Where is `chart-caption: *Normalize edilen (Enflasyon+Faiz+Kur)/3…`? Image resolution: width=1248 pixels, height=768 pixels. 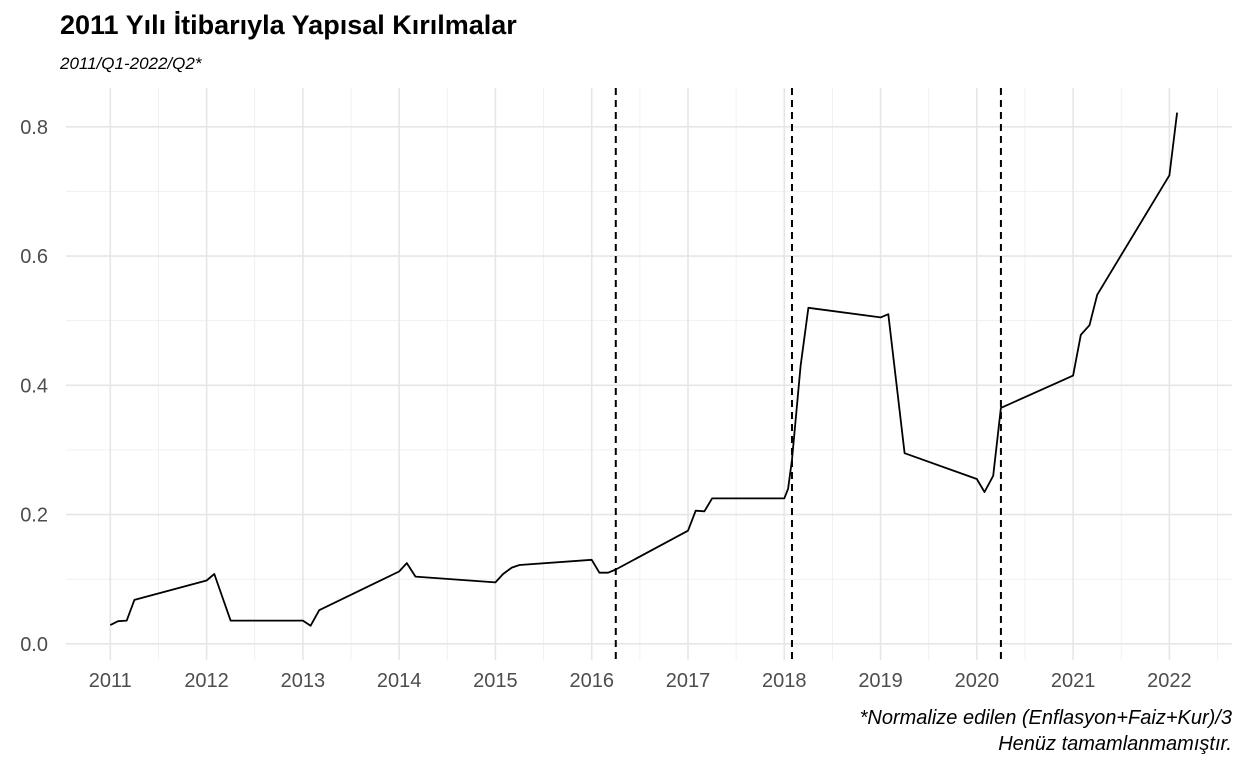 chart-caption: *Normalize edilen (Enflasyon+Faiz+Kur)/3… is located at coordinates (1046, 731).